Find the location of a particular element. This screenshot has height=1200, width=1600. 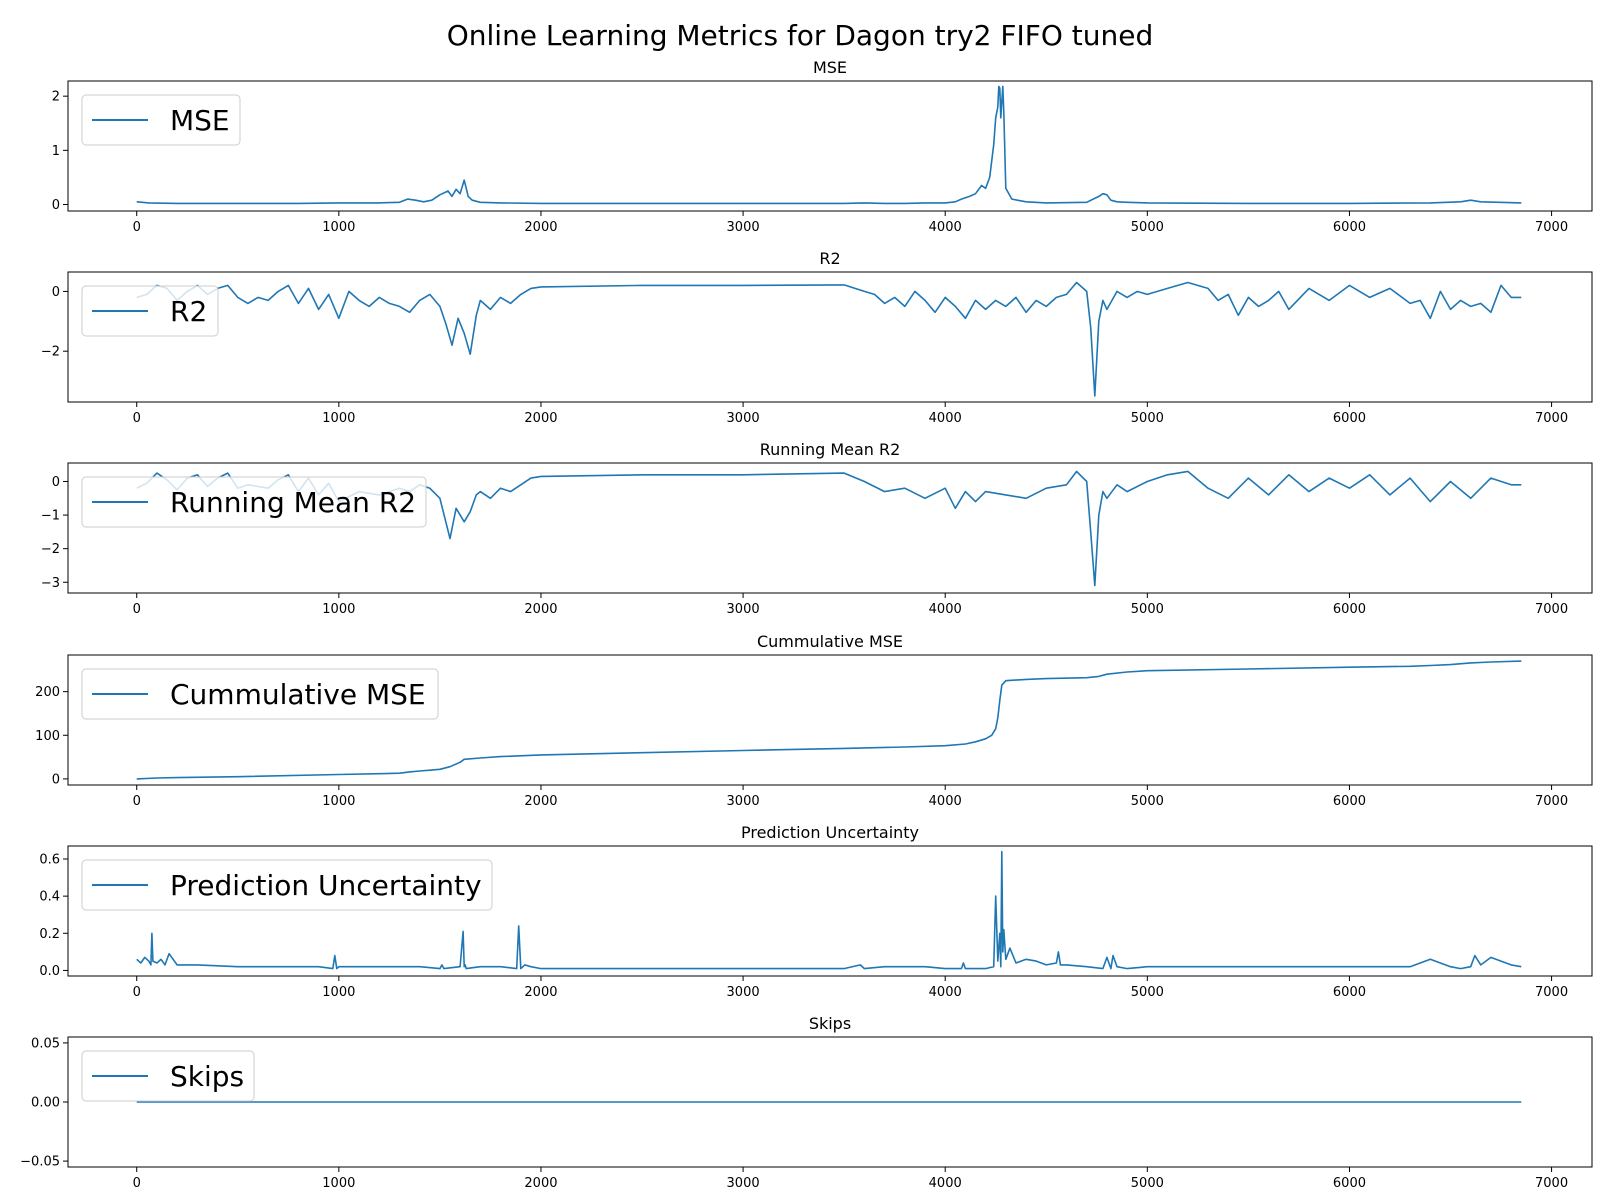

panel-1: MSE 0 1000 2000 3000 4000 5000 6000 7000 0 1 2 MSE is located at coordinates (822, 146).